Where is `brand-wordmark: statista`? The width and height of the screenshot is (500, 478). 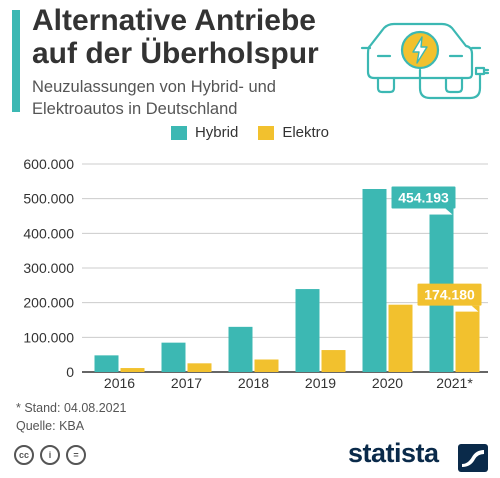
brand-wordmark: statista is located at coordinates (393, 453).